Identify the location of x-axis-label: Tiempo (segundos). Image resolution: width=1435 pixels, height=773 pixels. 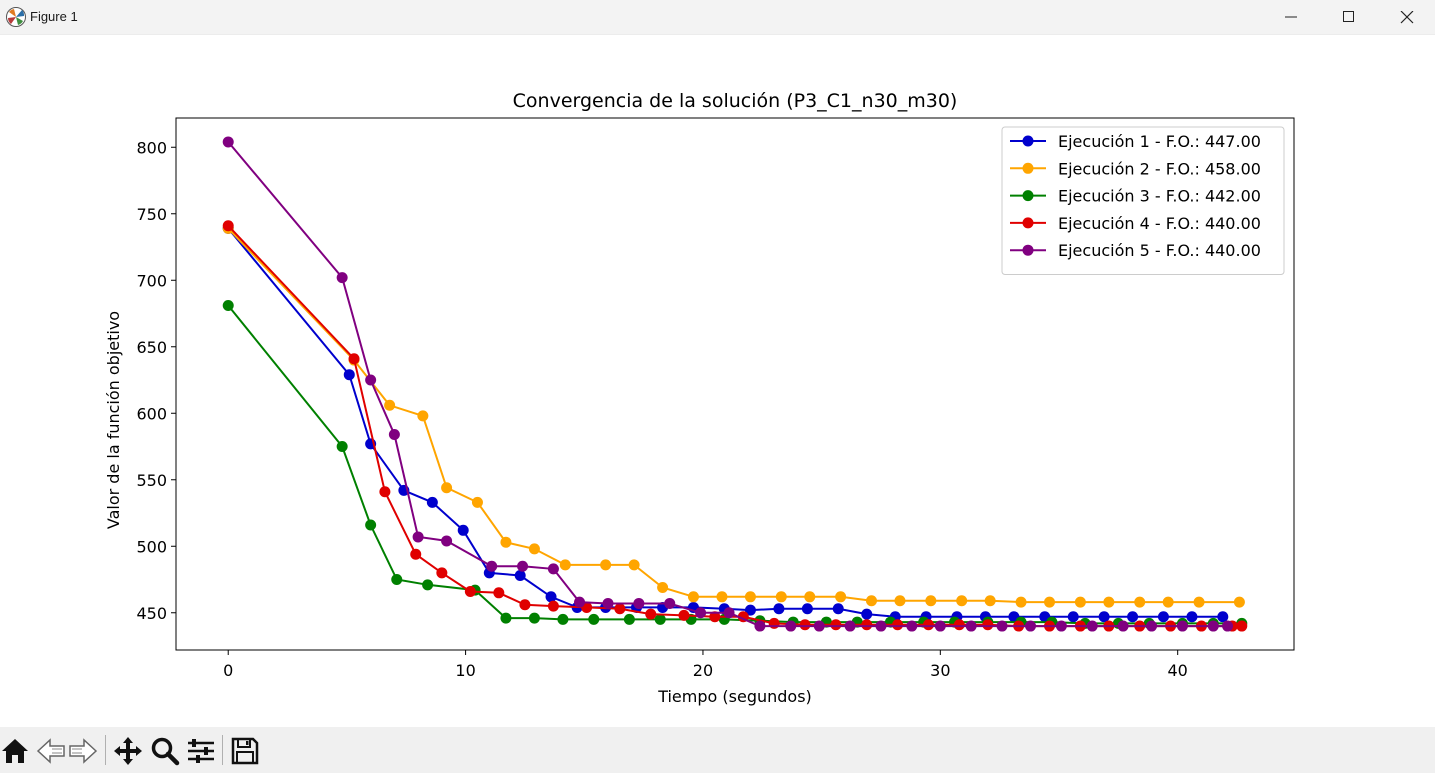
(734, 696).